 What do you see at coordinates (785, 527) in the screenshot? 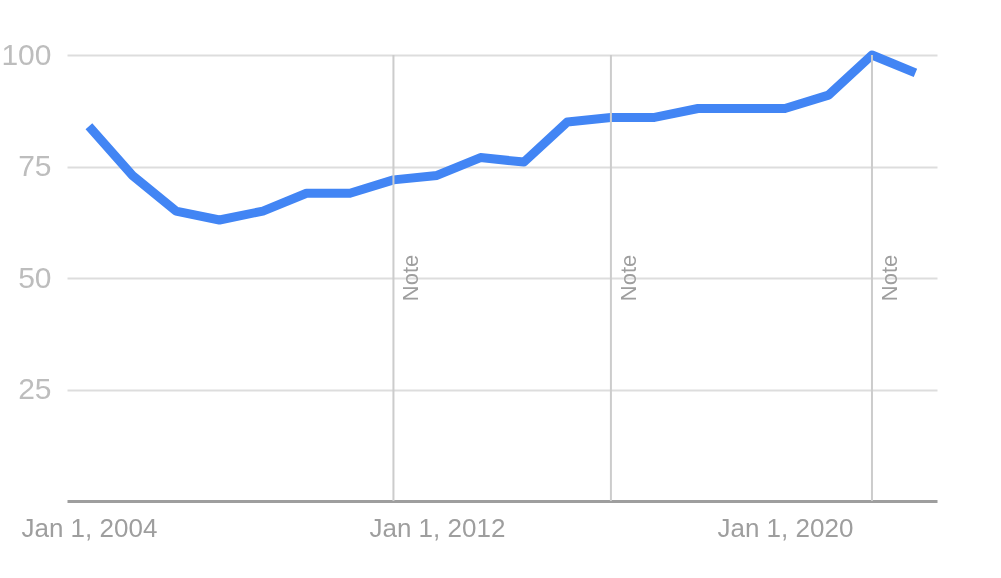
I see `x-tick-label: Jan 1, 2020` at bounding box center [785, 527].